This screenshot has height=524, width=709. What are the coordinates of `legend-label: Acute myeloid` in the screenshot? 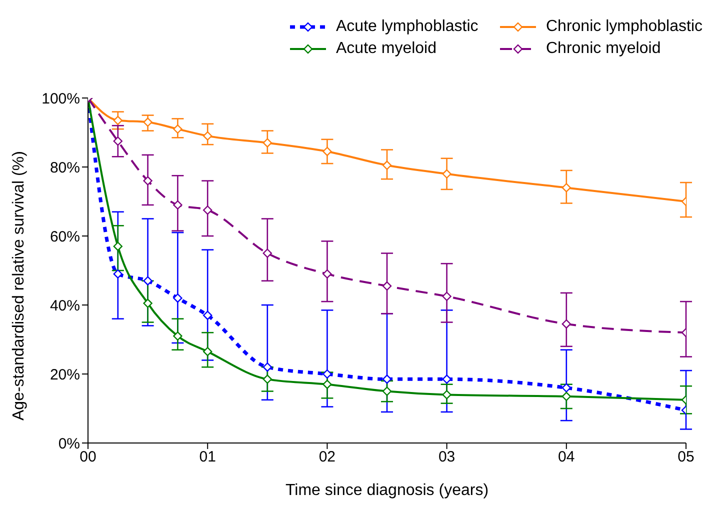 It's located at (386, 49).